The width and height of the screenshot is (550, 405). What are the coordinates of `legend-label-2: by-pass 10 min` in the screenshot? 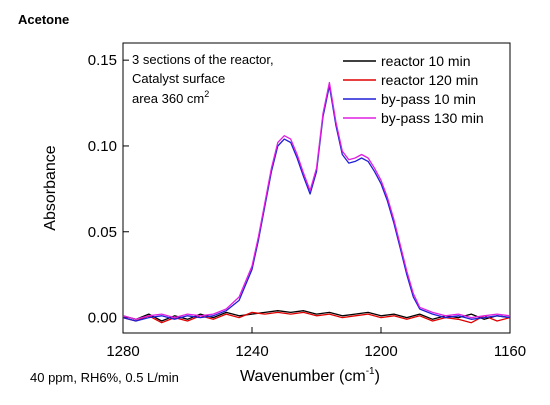 It's located at (428, 99).